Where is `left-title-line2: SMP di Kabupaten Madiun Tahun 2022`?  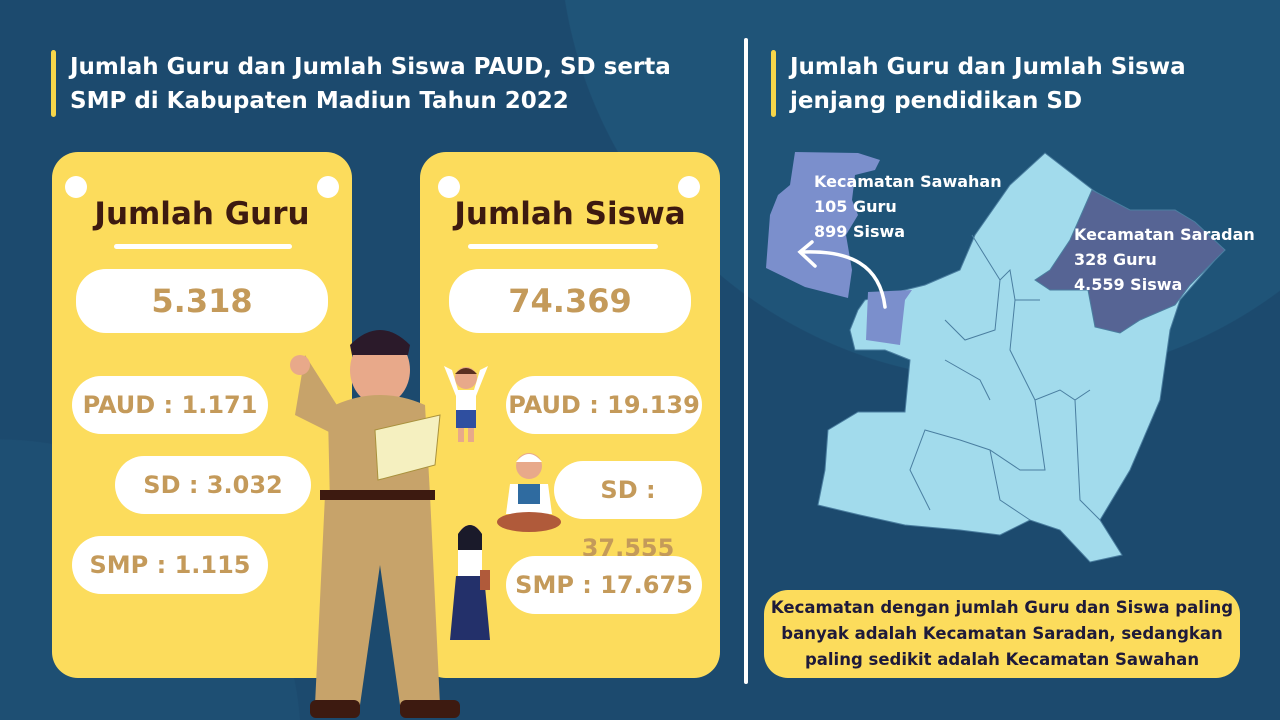 left-title-line2: SMP di Kabupaten Madiun Tahun 2022 is located at coordinates (319, 101).